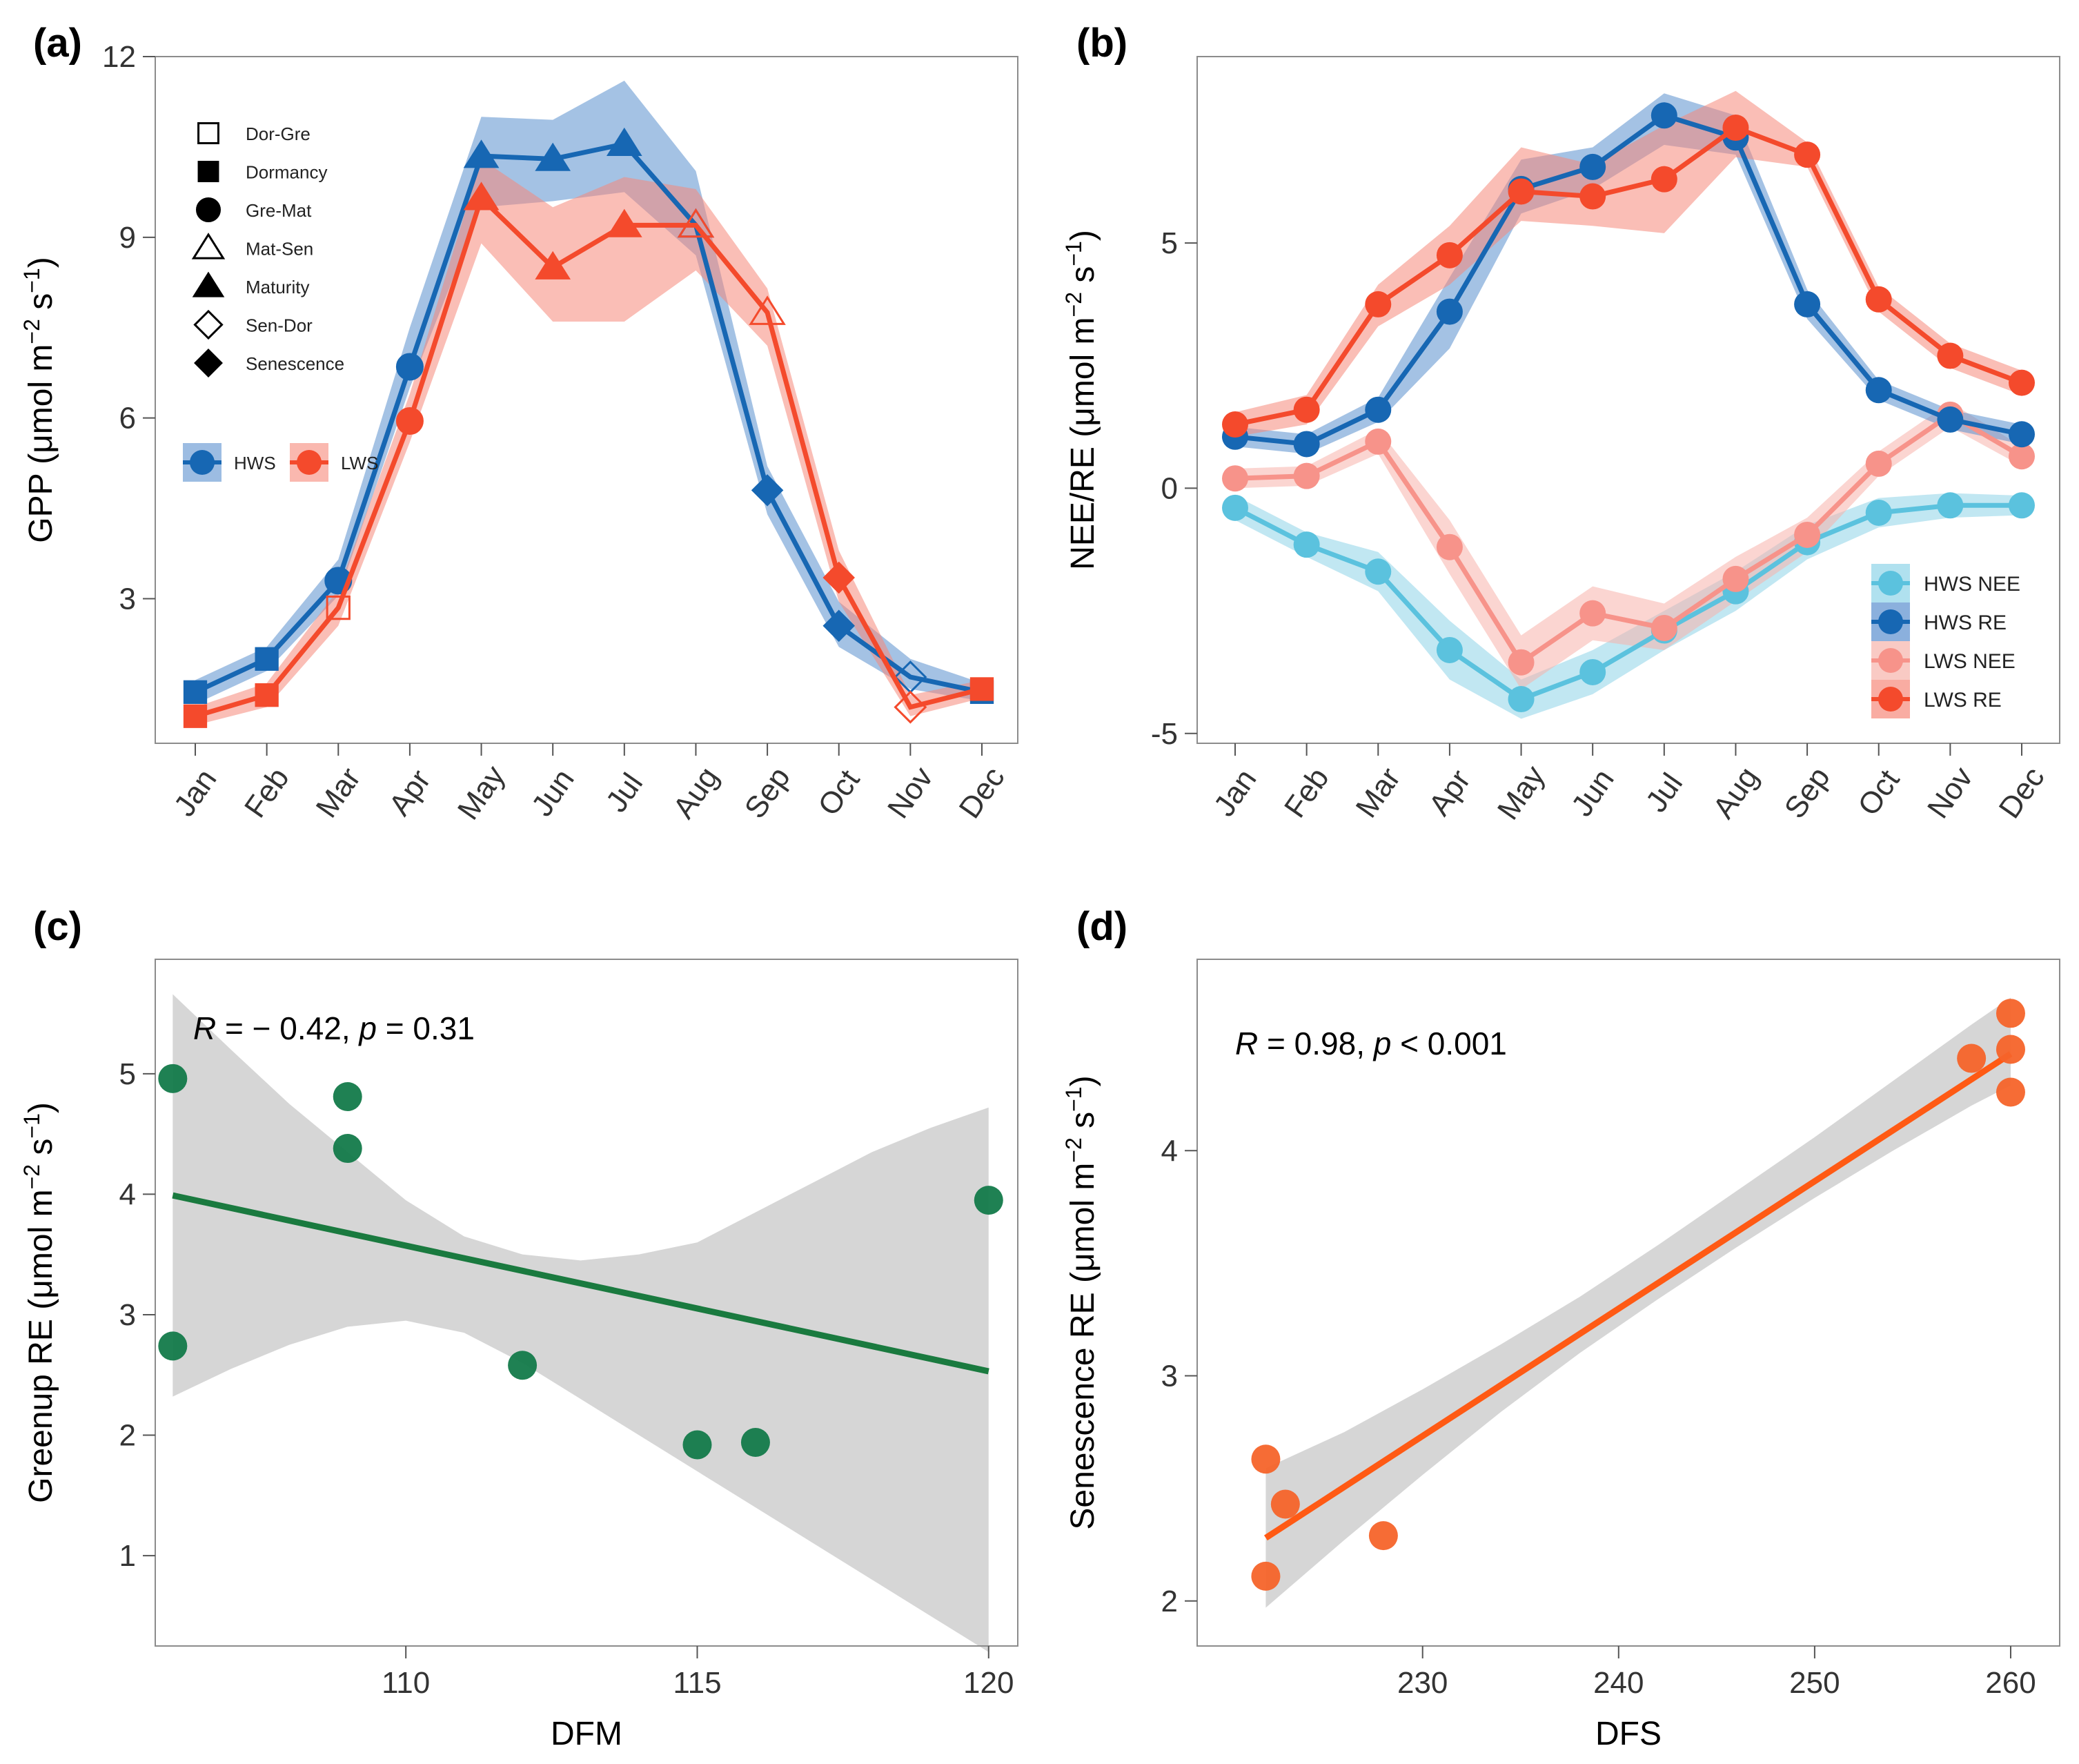 The image size is (2079, 1764). I want to click on panel-label-d: (d), so click(1101, 926).